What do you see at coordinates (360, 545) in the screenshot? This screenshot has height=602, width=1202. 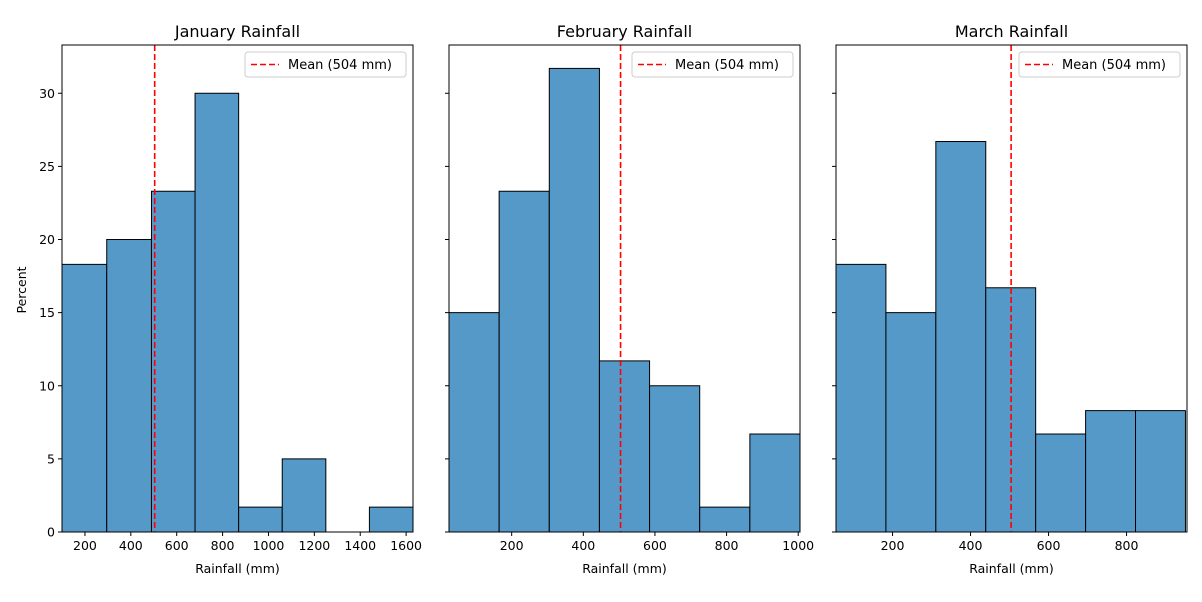 I see `x-tick-label: 1400` at bounding box center [360, 545].